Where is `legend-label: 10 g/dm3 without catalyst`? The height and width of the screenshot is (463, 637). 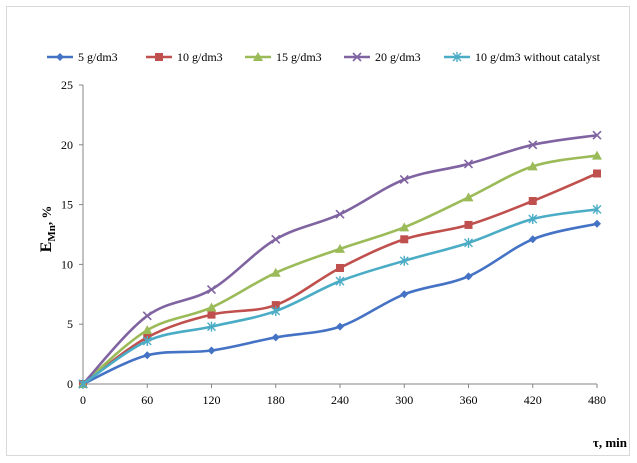
legend-label: 10 g/dm3 without catalyst is located at coordinates (538, 57).